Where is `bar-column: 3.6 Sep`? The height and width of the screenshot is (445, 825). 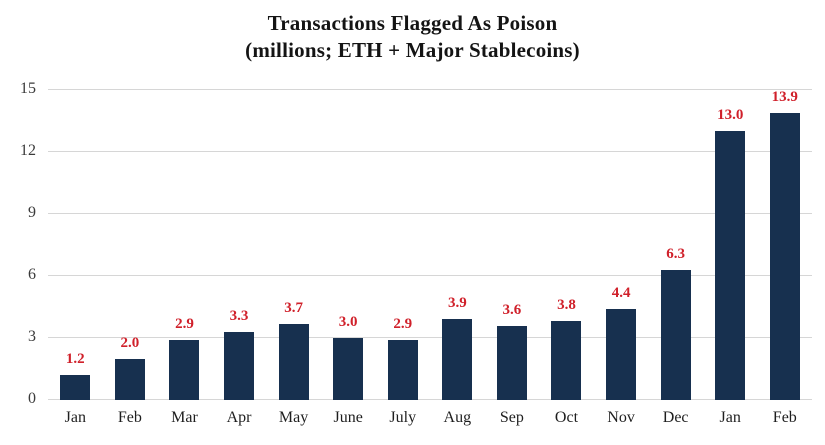 bar-column: 3.6 Sep is located at coordinates (512, 258).